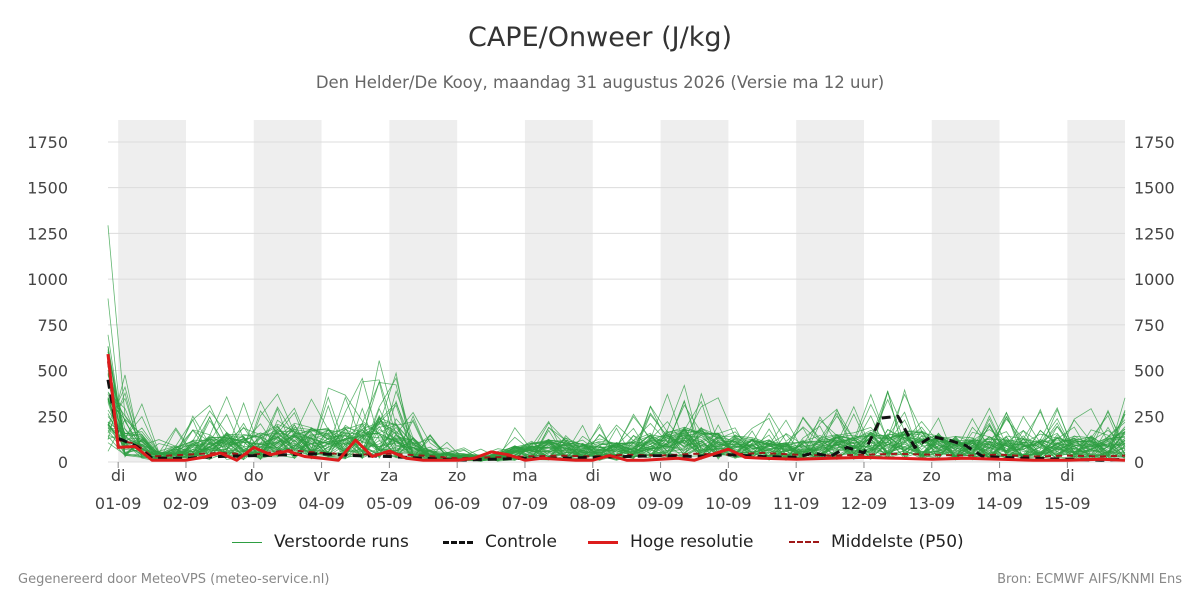 This screenshot has height=600, width=1200. Describe the element at coordinates (47, 233) in the screenshot. I see `y-tick-label-left: 1250` at that location.